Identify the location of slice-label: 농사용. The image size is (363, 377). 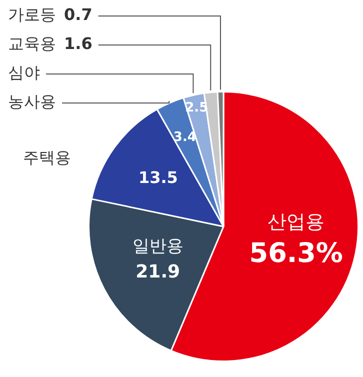
(32, 102).